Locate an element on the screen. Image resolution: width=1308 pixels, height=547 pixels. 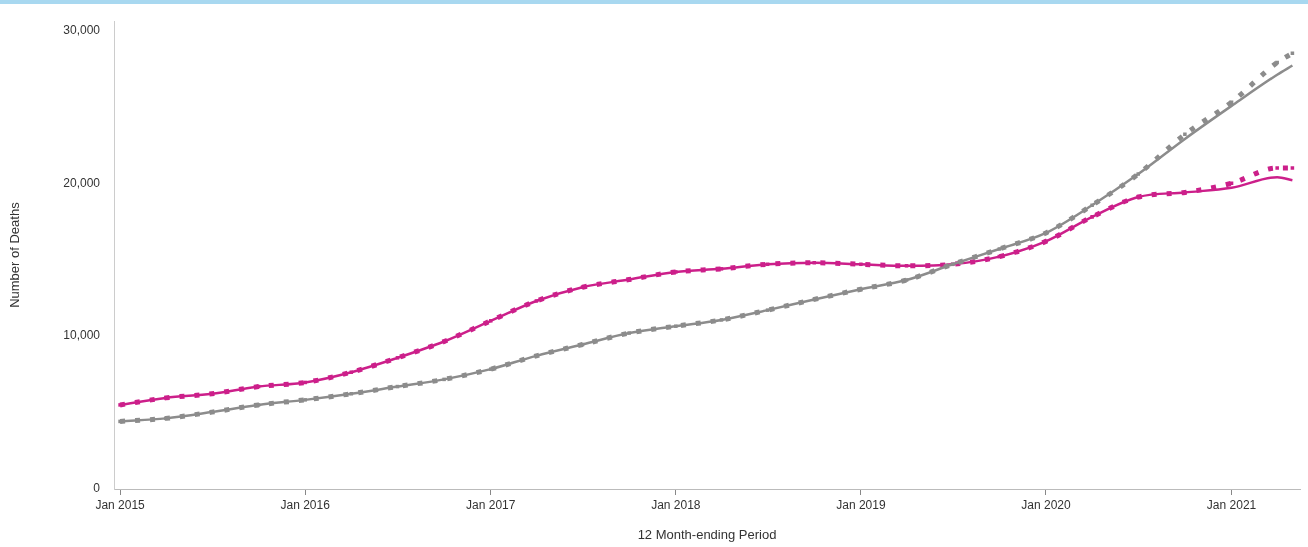
y-tick-label: 10,000 is located at coordinates (82, 335).